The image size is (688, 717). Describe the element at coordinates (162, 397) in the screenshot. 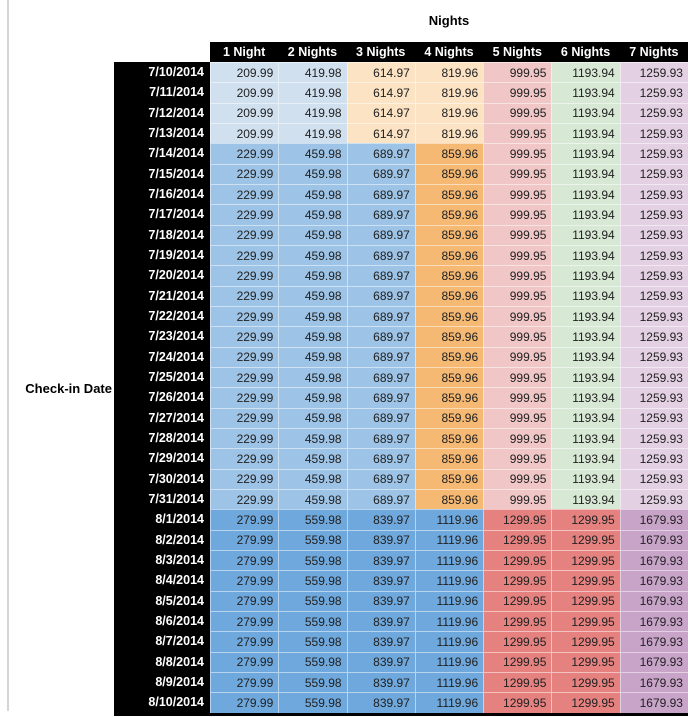

I see `row-header-date: 7/26/2014` at that location.